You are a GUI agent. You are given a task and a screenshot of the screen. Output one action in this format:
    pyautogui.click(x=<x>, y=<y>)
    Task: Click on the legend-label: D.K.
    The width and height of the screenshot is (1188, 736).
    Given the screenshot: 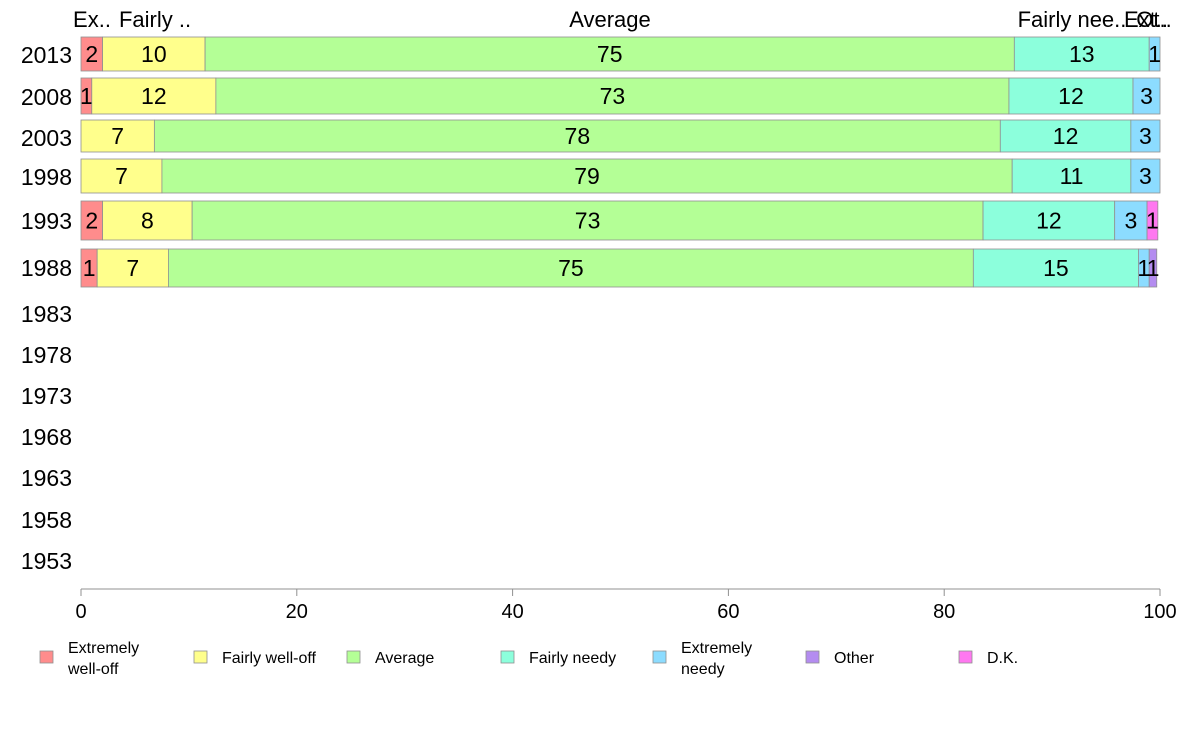 What is the action you would take?
    pyautogui.click(x=1002, y=658)
    